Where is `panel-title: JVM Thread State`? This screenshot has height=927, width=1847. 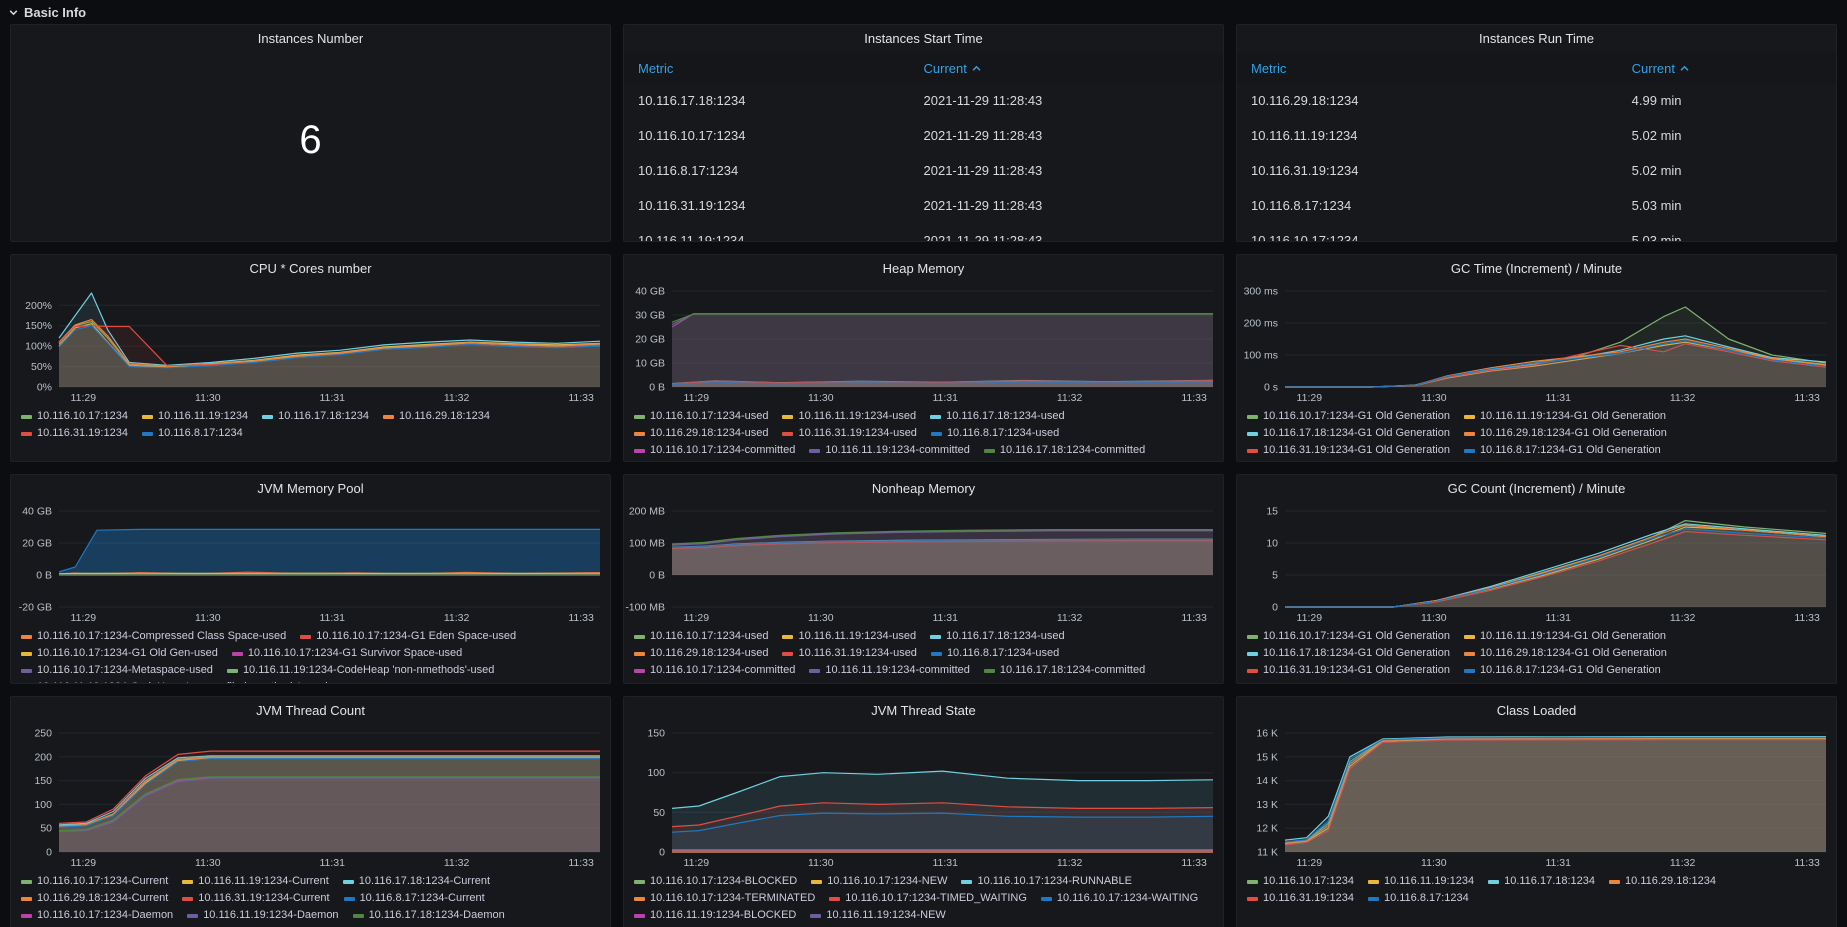
panel-title: JVM Thread State is located at coordinates (923, 710).